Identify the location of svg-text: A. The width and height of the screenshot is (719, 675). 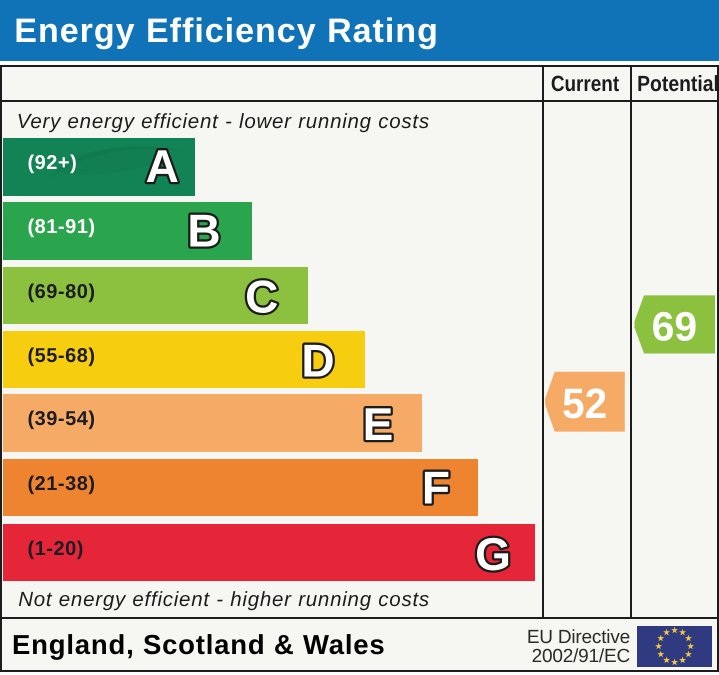
(162, 166).